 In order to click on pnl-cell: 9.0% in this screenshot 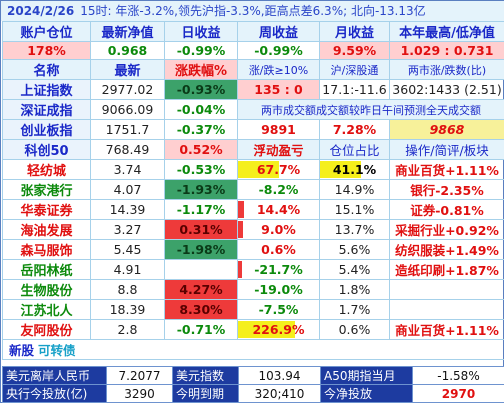, I will do `click(278, 229)`.